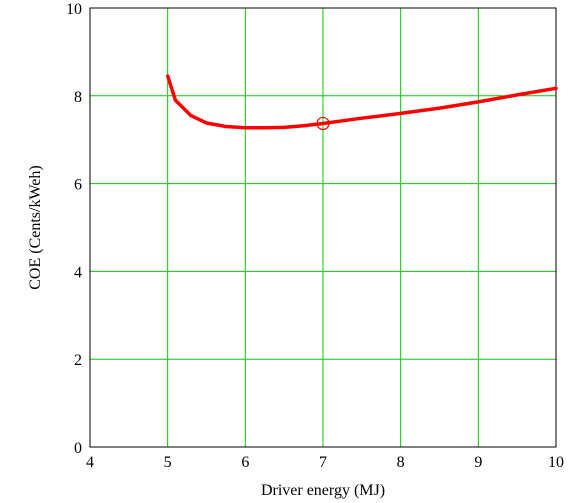 Image resolution: width=579 pixels, height=503 pixels. I want to click on y-axis-ticks: 0 2 4 6 8 10, so click(74, 229).